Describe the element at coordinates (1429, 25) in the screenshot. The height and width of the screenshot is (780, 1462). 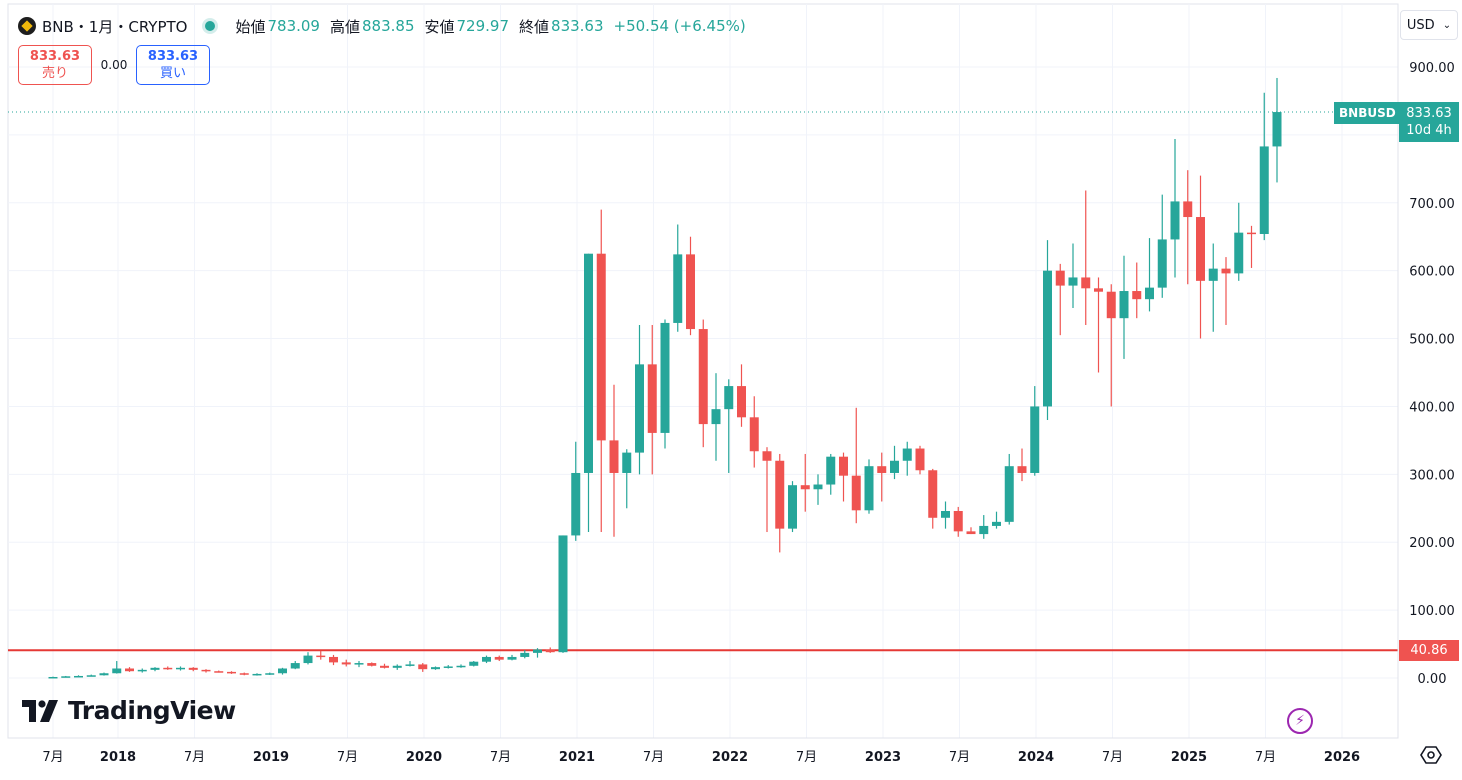
I see `currency-select: USD ⌄` at that location.